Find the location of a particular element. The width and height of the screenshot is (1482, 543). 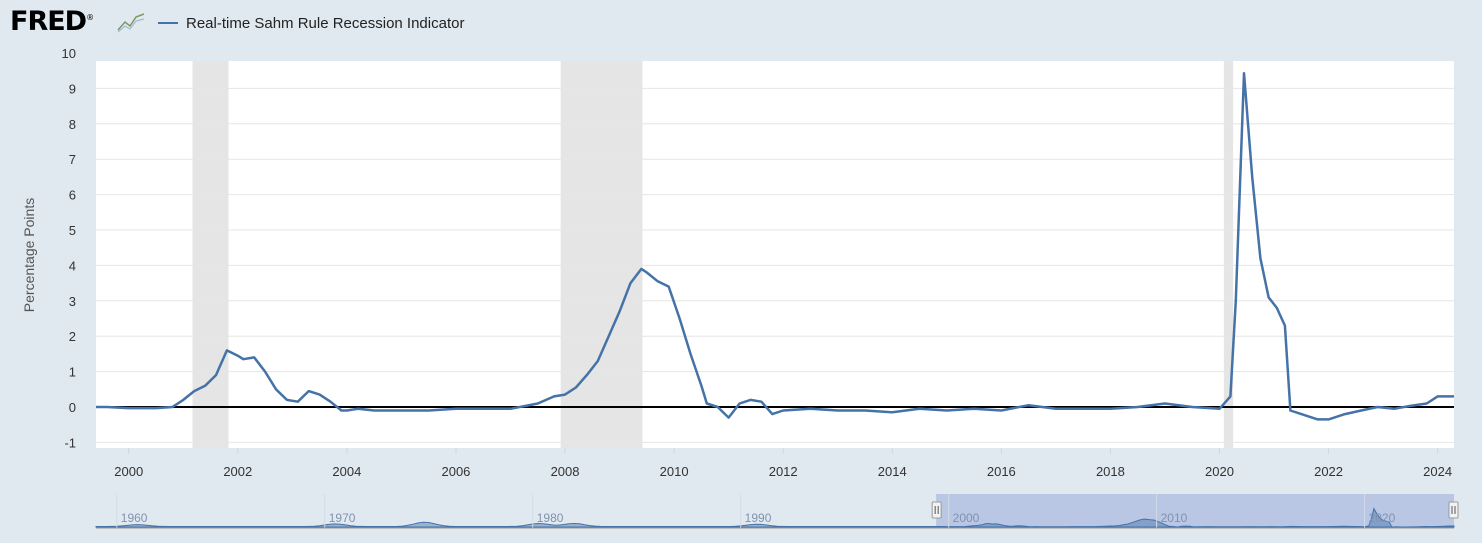

y-tick-label: 9 is located at coordinates (72, 88).